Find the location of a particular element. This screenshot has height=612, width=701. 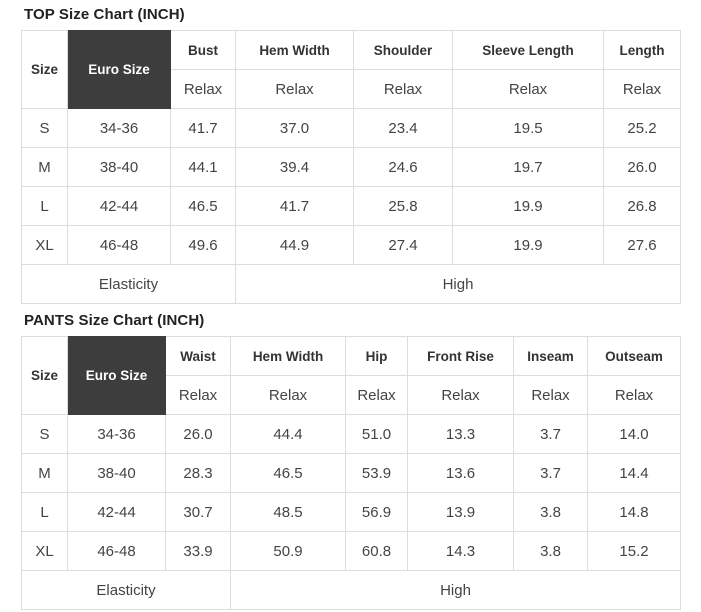

value-cell: 49.6 is located at coordinates (203, 245).